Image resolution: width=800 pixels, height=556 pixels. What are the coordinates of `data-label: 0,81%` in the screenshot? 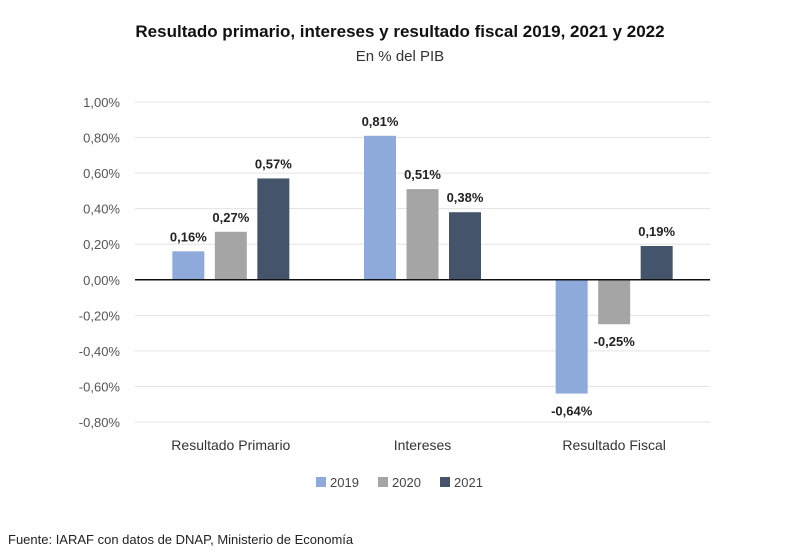 It's located at (380, 121).